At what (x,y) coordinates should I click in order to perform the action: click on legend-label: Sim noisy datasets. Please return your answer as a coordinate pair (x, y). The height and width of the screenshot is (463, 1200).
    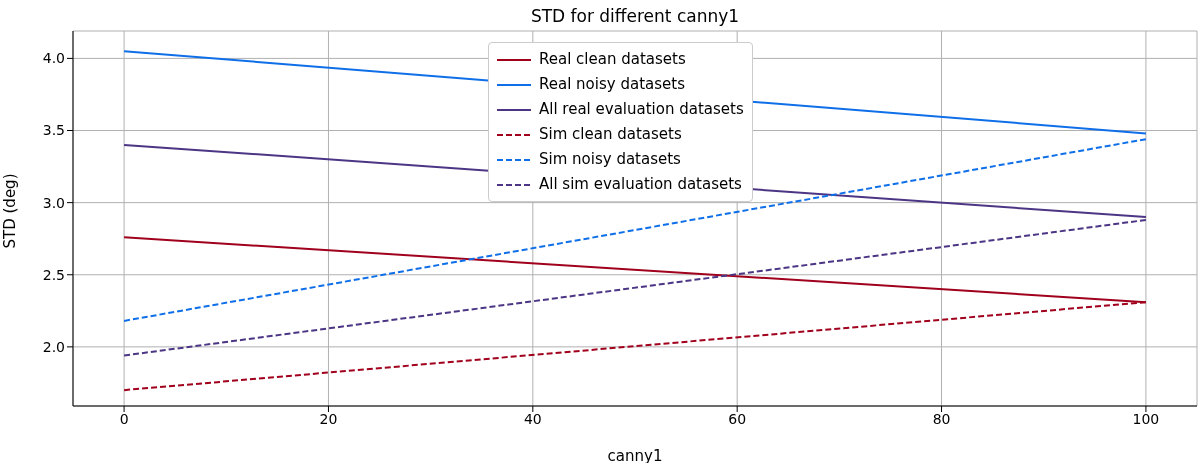
    Looking at the image, I should click on (610, 159).